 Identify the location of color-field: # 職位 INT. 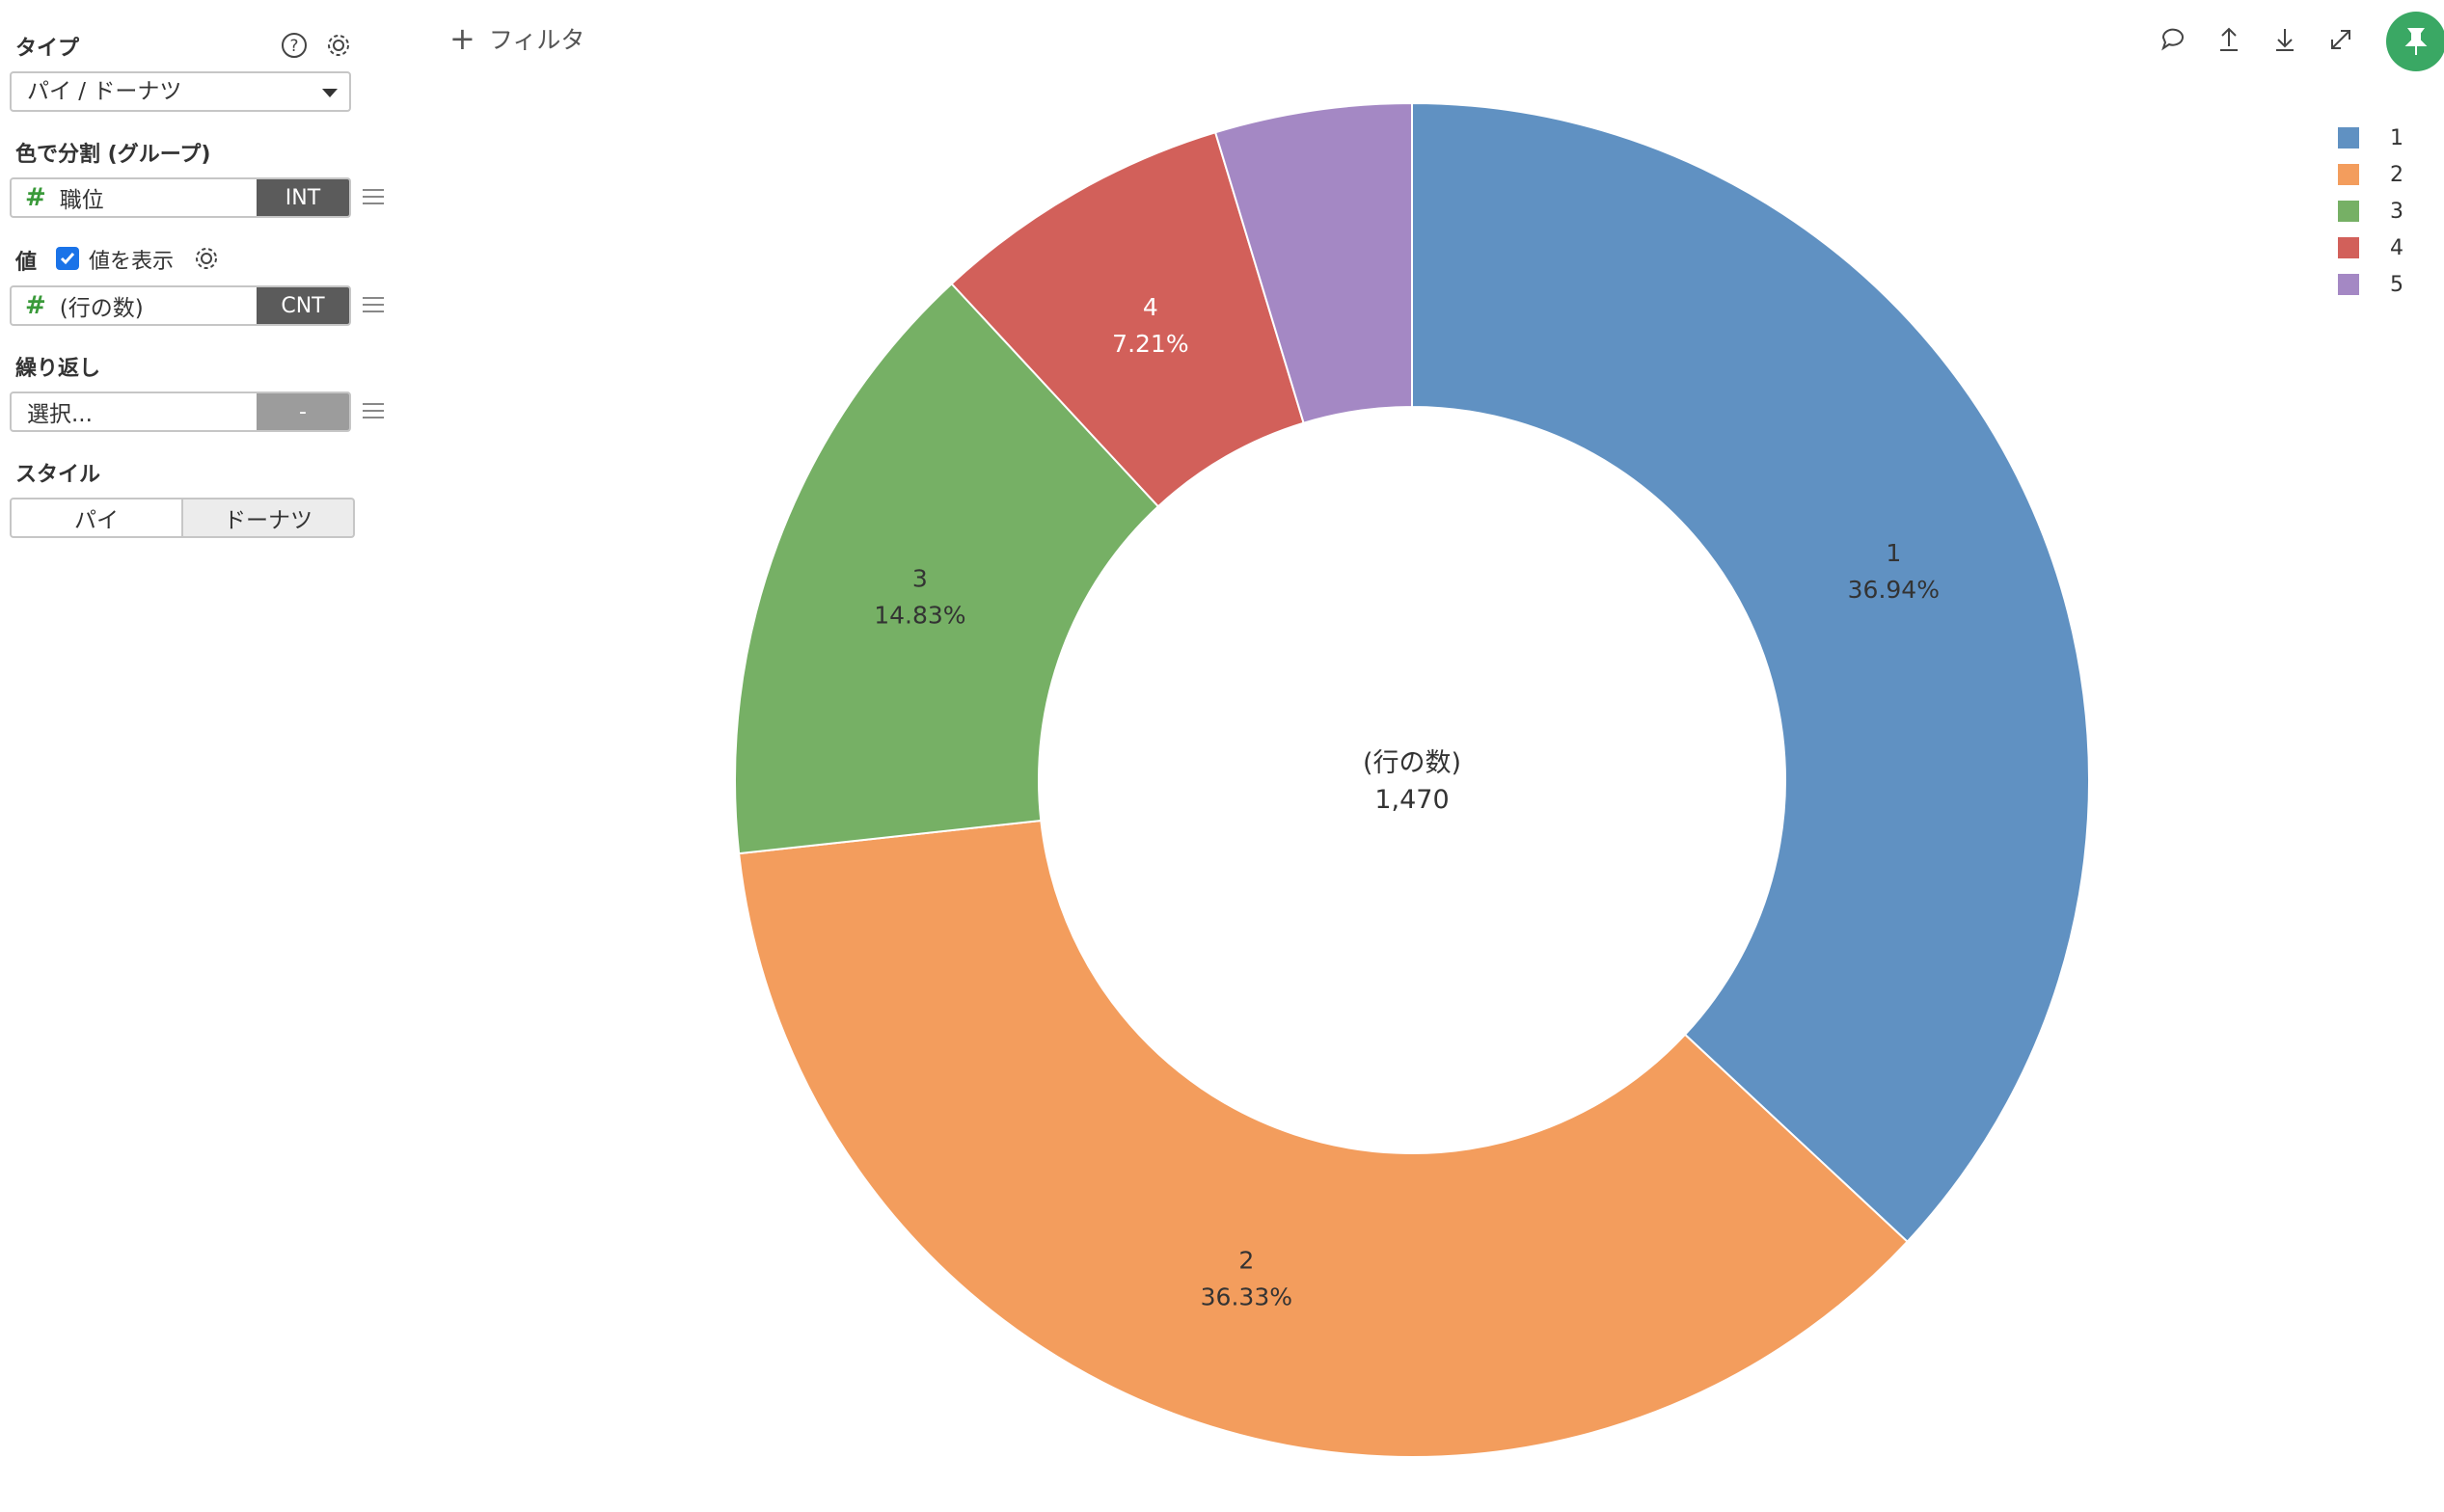
(180, 197).